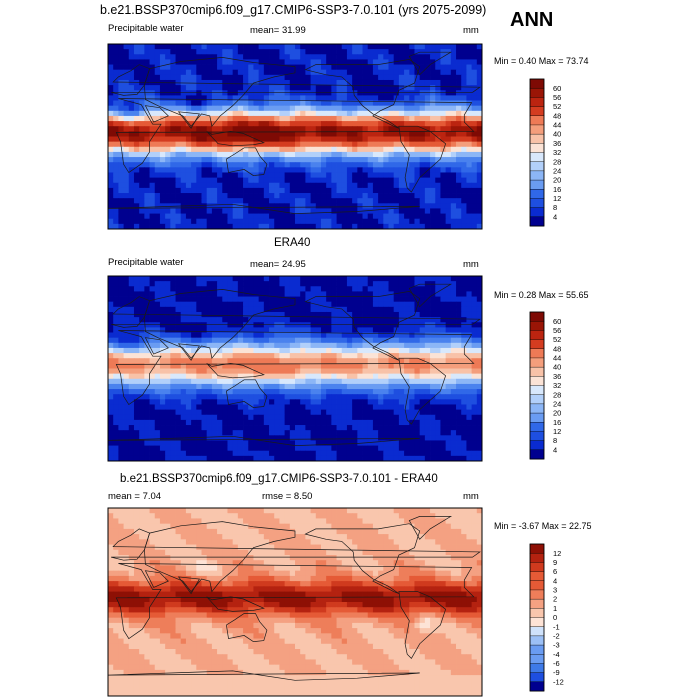 The width and height of the screenshot is (700, 700). What do you see at coordinates (294, 140) in the screenshot?
I see `coastlines` at bounding box center [294, 140].